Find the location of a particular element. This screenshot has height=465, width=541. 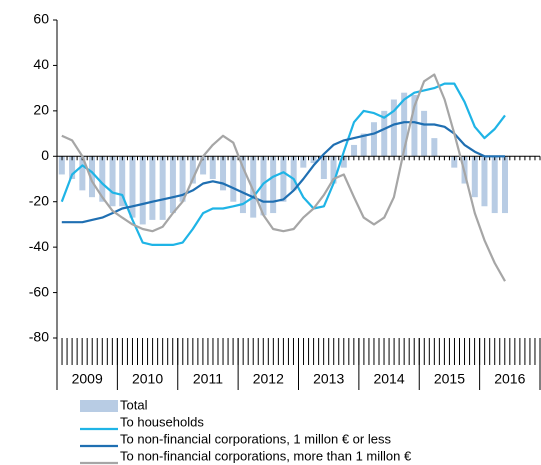

x-tick-label: 2009 is located at coordinates (87, 379).